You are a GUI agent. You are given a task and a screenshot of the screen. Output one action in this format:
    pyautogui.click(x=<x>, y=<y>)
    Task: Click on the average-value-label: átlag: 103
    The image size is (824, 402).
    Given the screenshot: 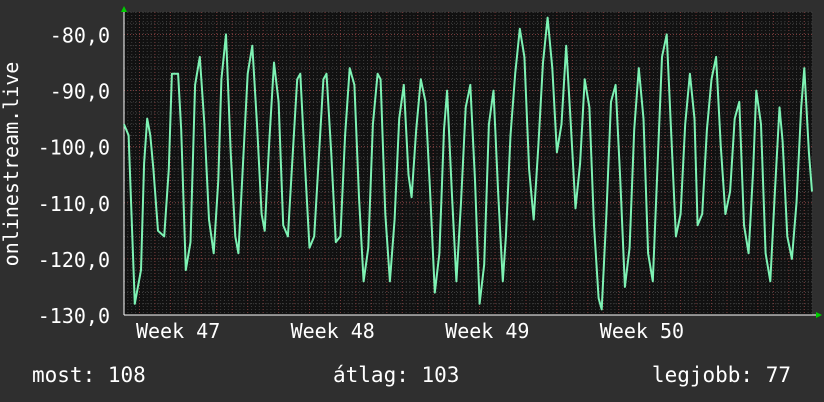 What is the action you would take?
    pyautogui.click(x=396, y=375)
    